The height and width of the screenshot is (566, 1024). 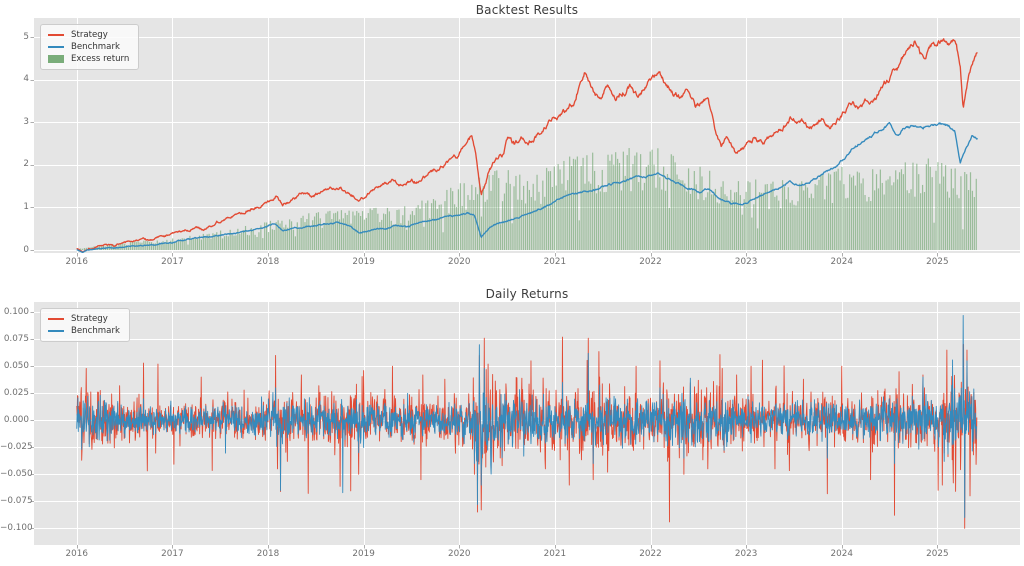 I want to click on y-tick-label: 0.050, so click(x=16, y=365).